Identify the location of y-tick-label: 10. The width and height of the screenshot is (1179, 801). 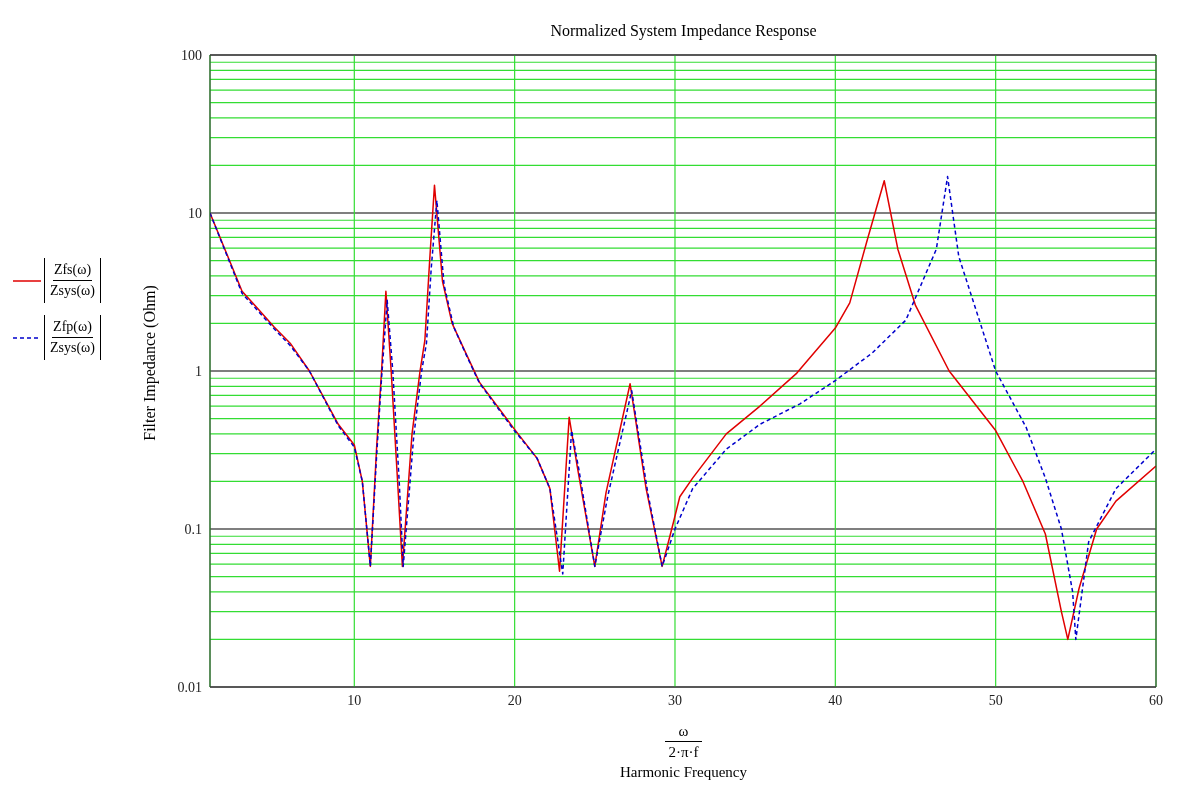
(195, 213).